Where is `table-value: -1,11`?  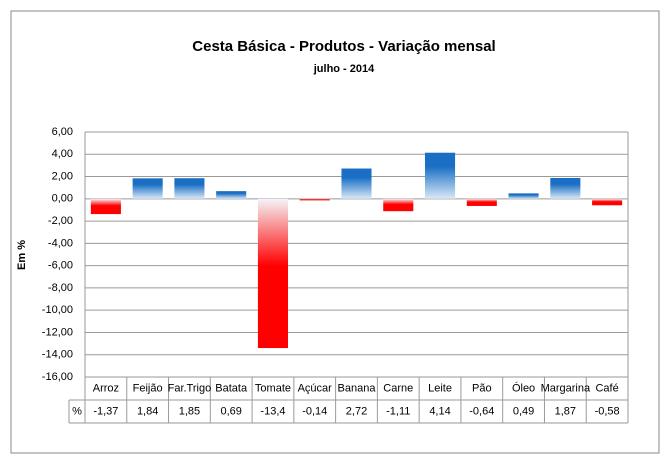 table-value: -1,11 is located at coordinates (398, 411).